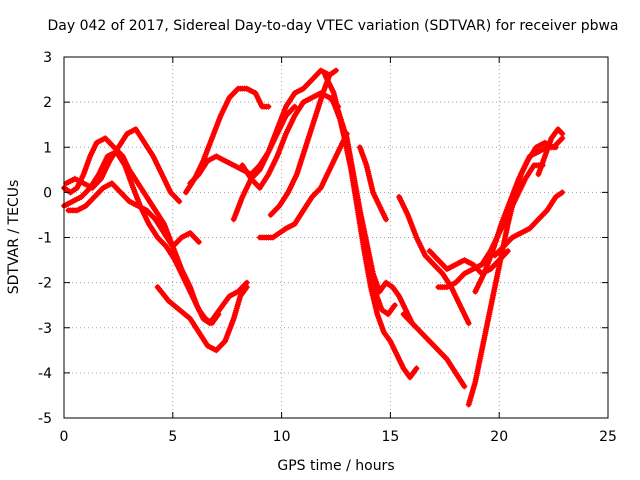 This screenshot has width=640, height=480. What do you see at coordinates (45, 239) in the screenshot?
I see `y-tick-label: -1` at bounding box center [45, 239].